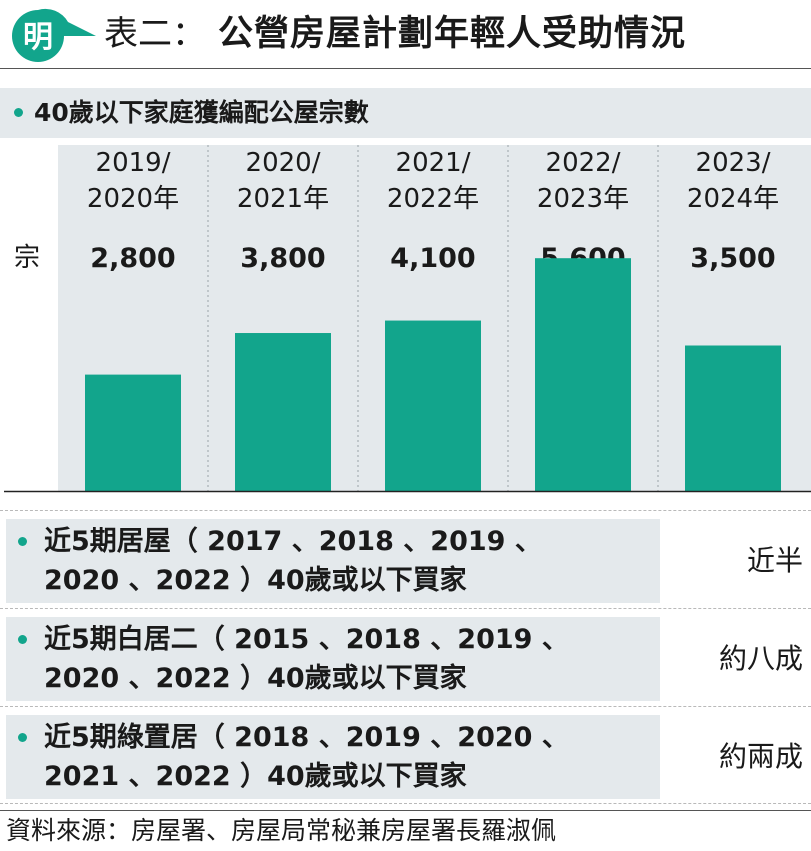  I want to click on category-label: 2023/2024年, so click(733, 181).